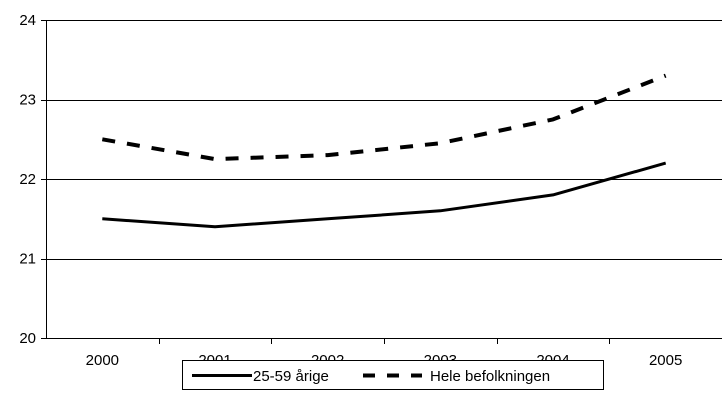 This screenshot has height=414, width=722. I want to click on legend-label-whole-population: Hele befolkningen, so click(490, 376).